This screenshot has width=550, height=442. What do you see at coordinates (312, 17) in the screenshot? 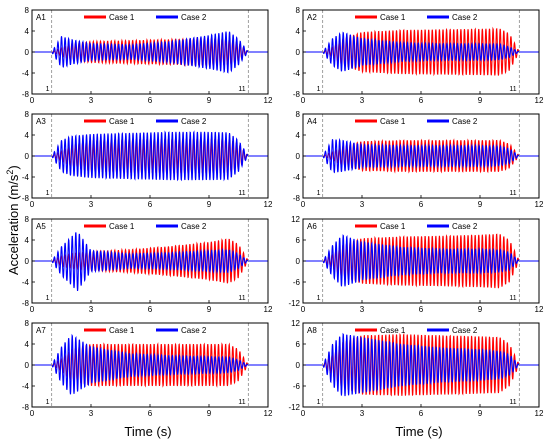
I see `panel-title: A2` at bounding box center [312, 17].